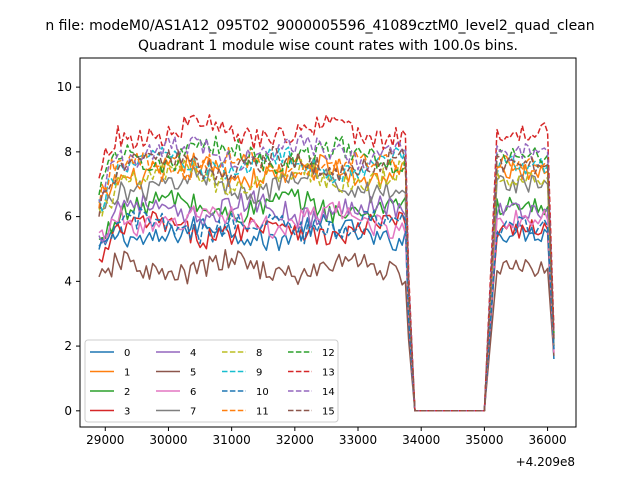 This screenshot has width=640, height=480. What do you see at coordinates (358, 440) in the screenshot?
I see `x-tick-label: 33000` at bounding box center [358, 440].